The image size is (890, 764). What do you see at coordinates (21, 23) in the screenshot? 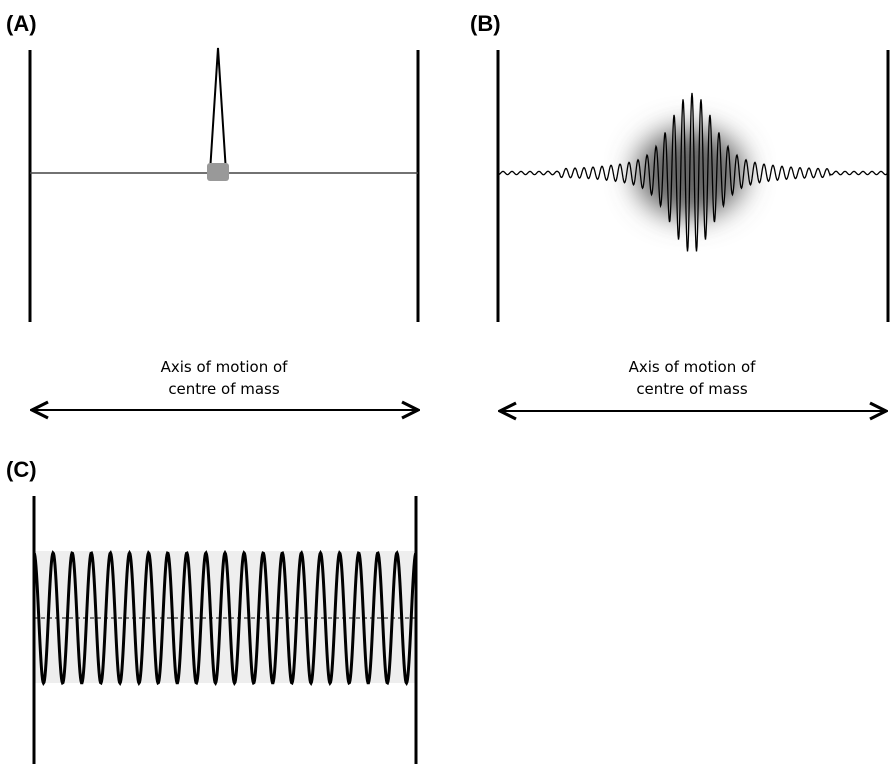
I see `panel-label: (A)` at bounding box center [21, 23].